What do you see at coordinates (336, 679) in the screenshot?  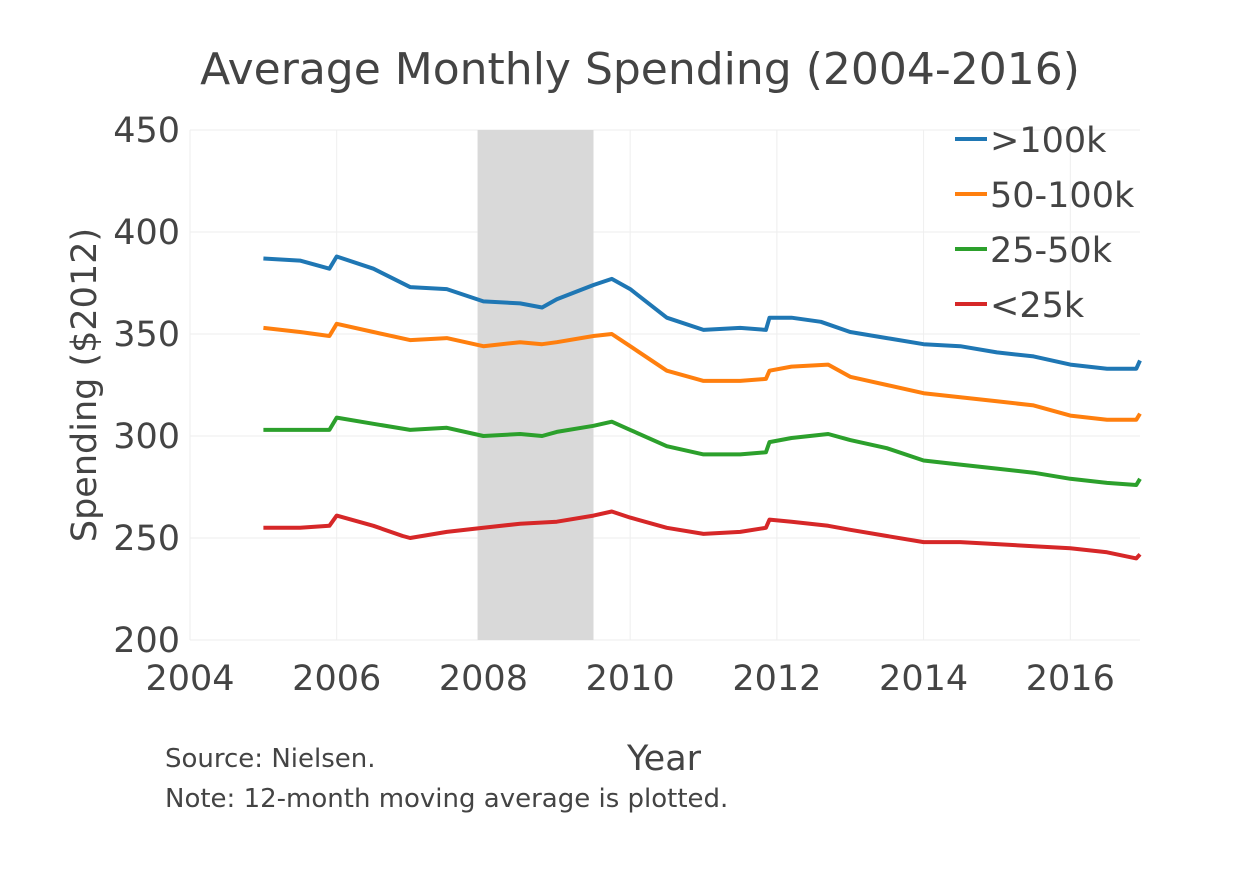 I see `x-tick-label: 2006` at bounding box center [336, 679].